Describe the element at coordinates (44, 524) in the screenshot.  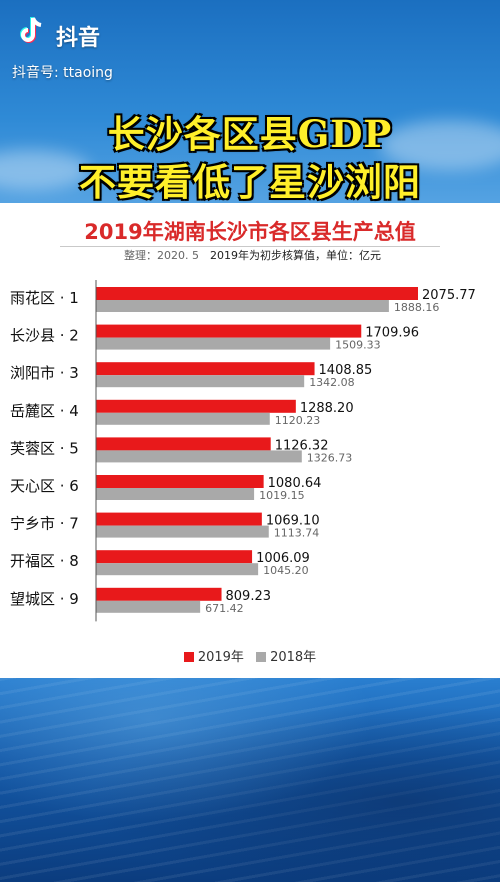
I see `category-label: 宁乡市 · 7` at that location.